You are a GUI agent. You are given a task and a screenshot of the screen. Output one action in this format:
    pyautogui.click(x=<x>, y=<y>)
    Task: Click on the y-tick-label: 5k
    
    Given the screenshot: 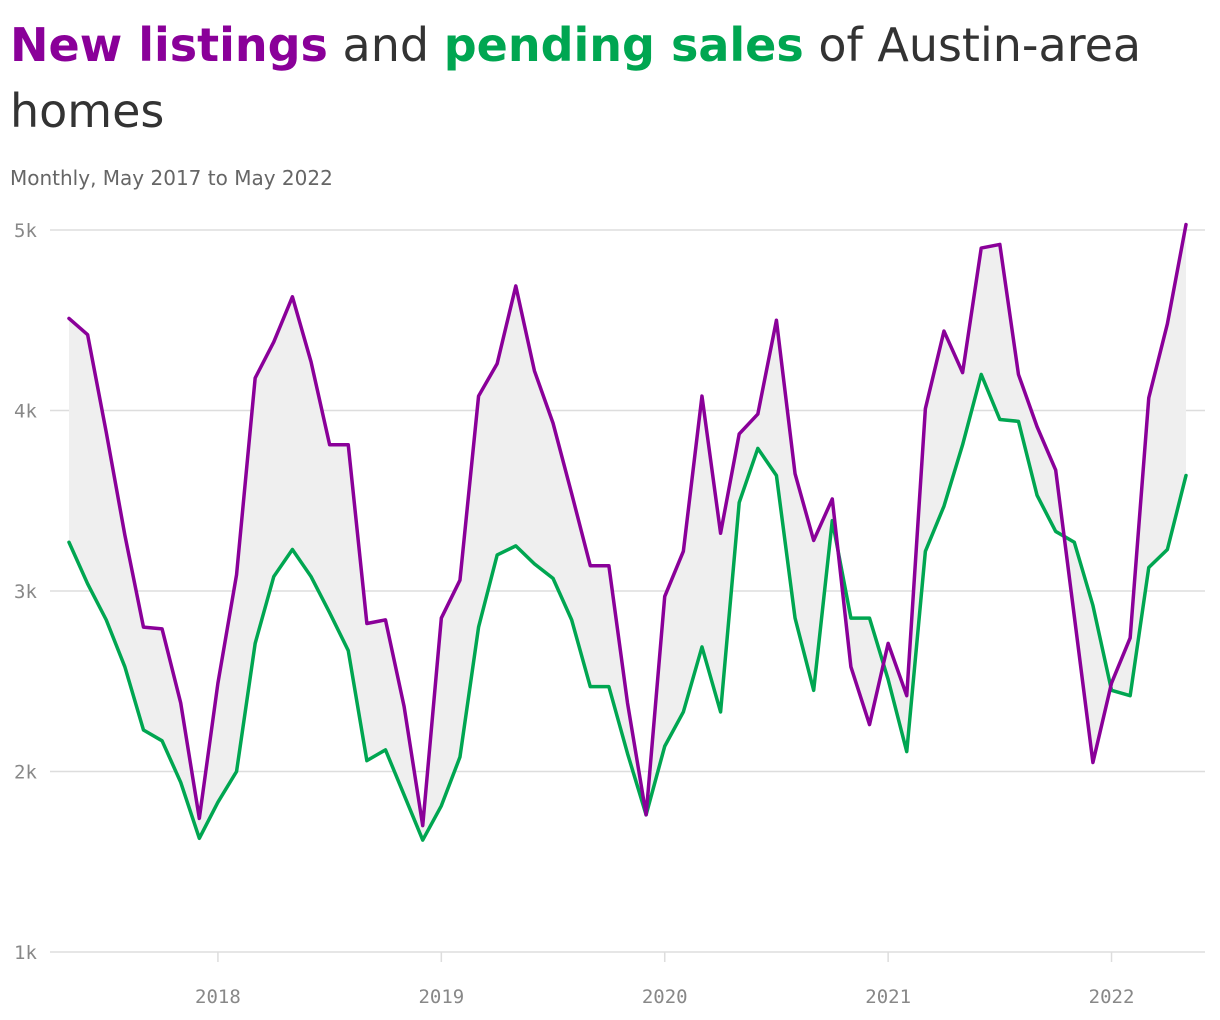 What is the action you would take?
    pyautogui.click(x=25, y=231)
    